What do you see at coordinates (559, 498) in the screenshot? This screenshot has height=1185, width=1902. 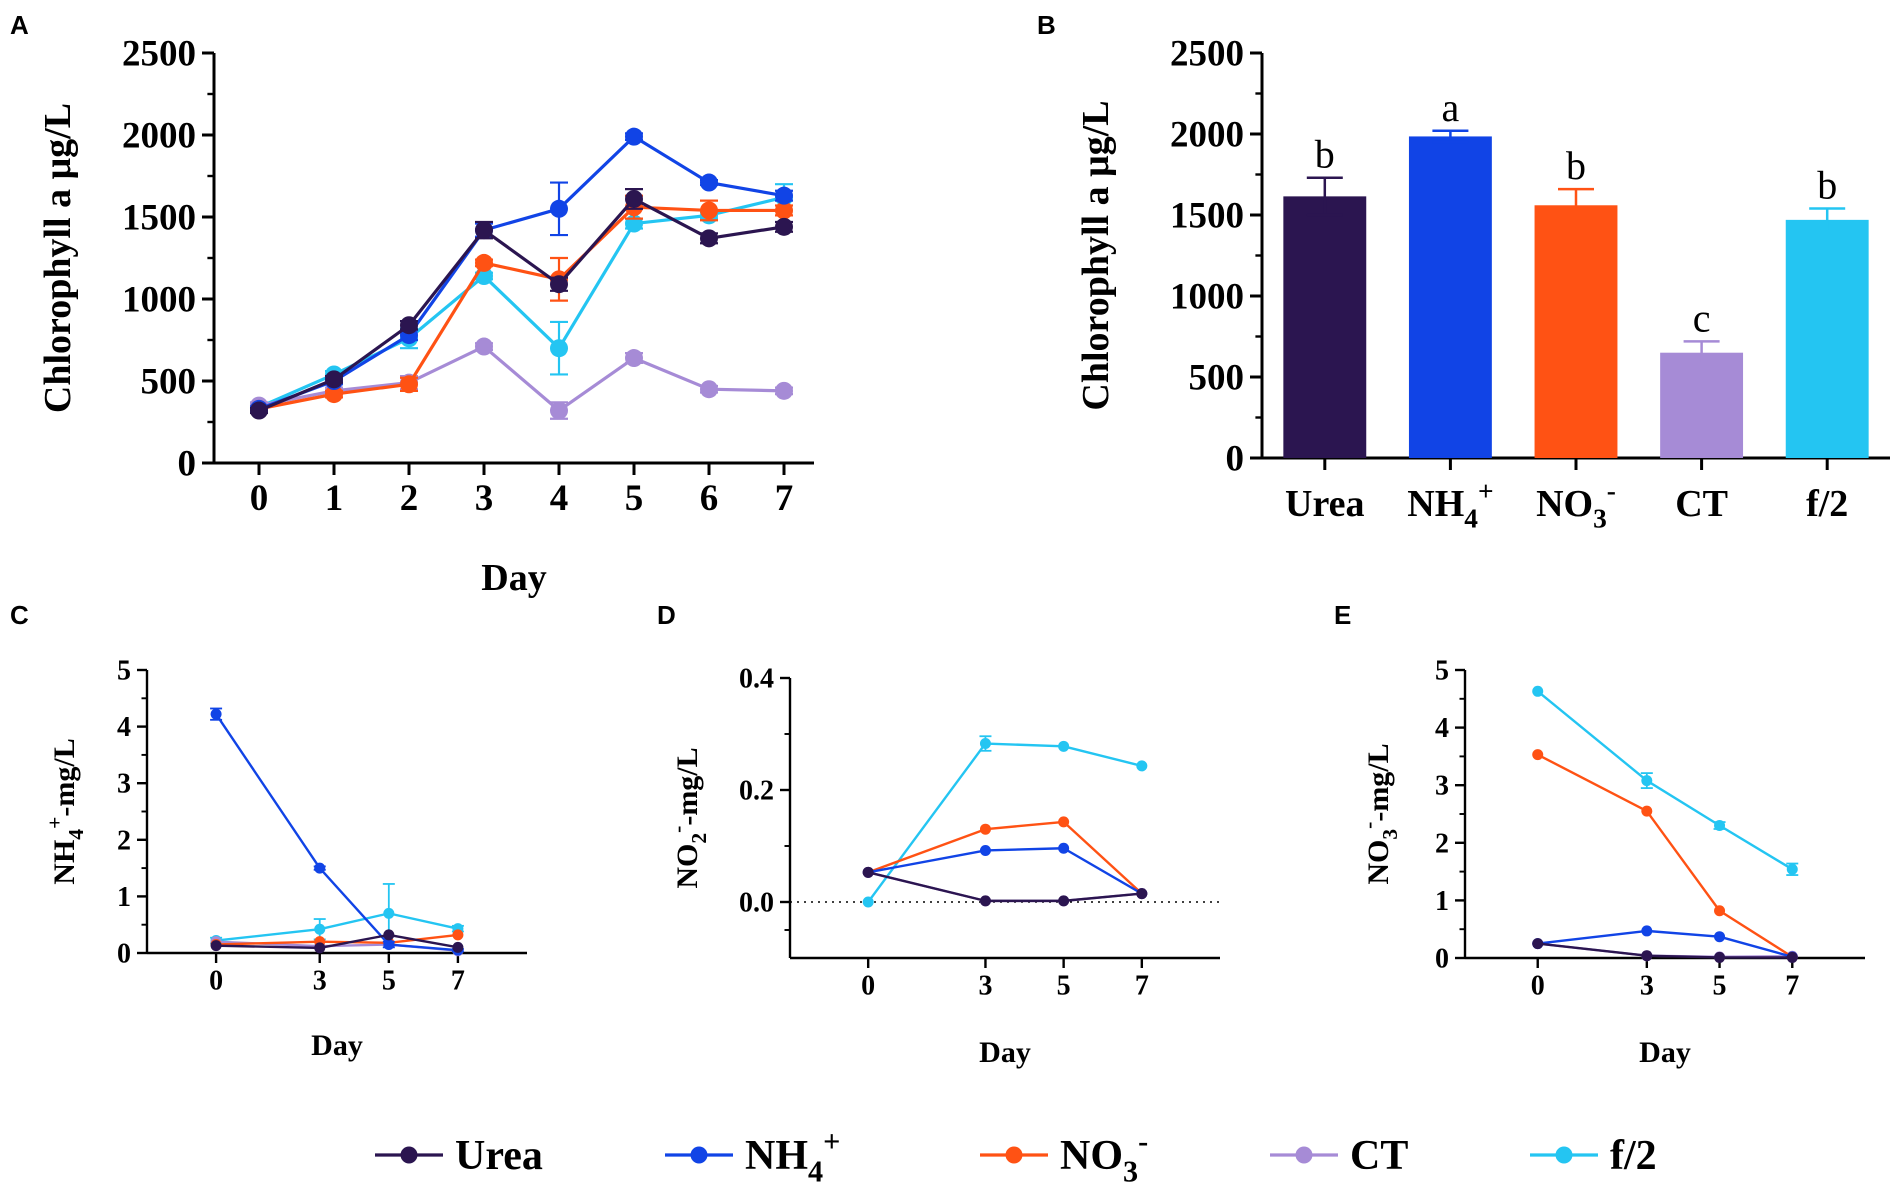 I see `x-tick-label: 4` at bounding box center [559, 498].